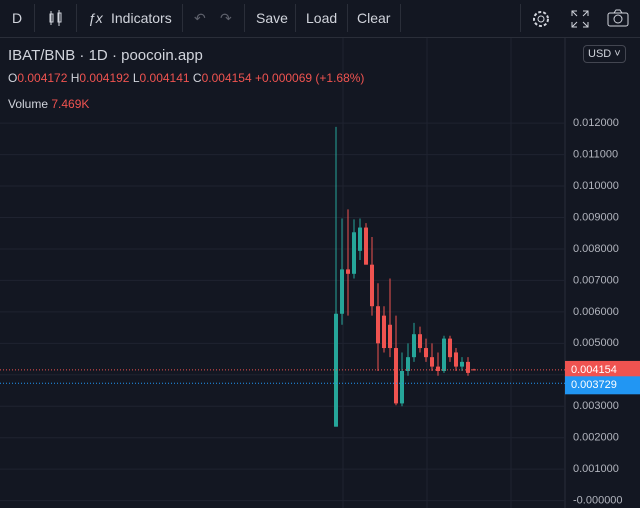 The image size is (640, 508). Describe the element at coordinates (42, 55) in the screenshot. I see `symbol: IBAT/BNB` at that location.